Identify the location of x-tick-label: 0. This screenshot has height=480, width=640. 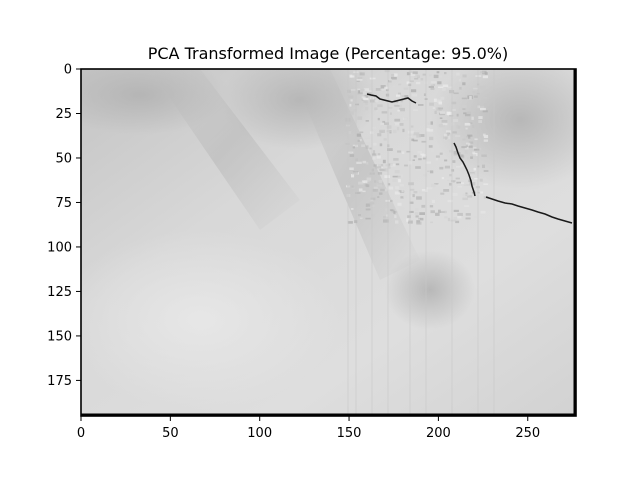
(81, 433).